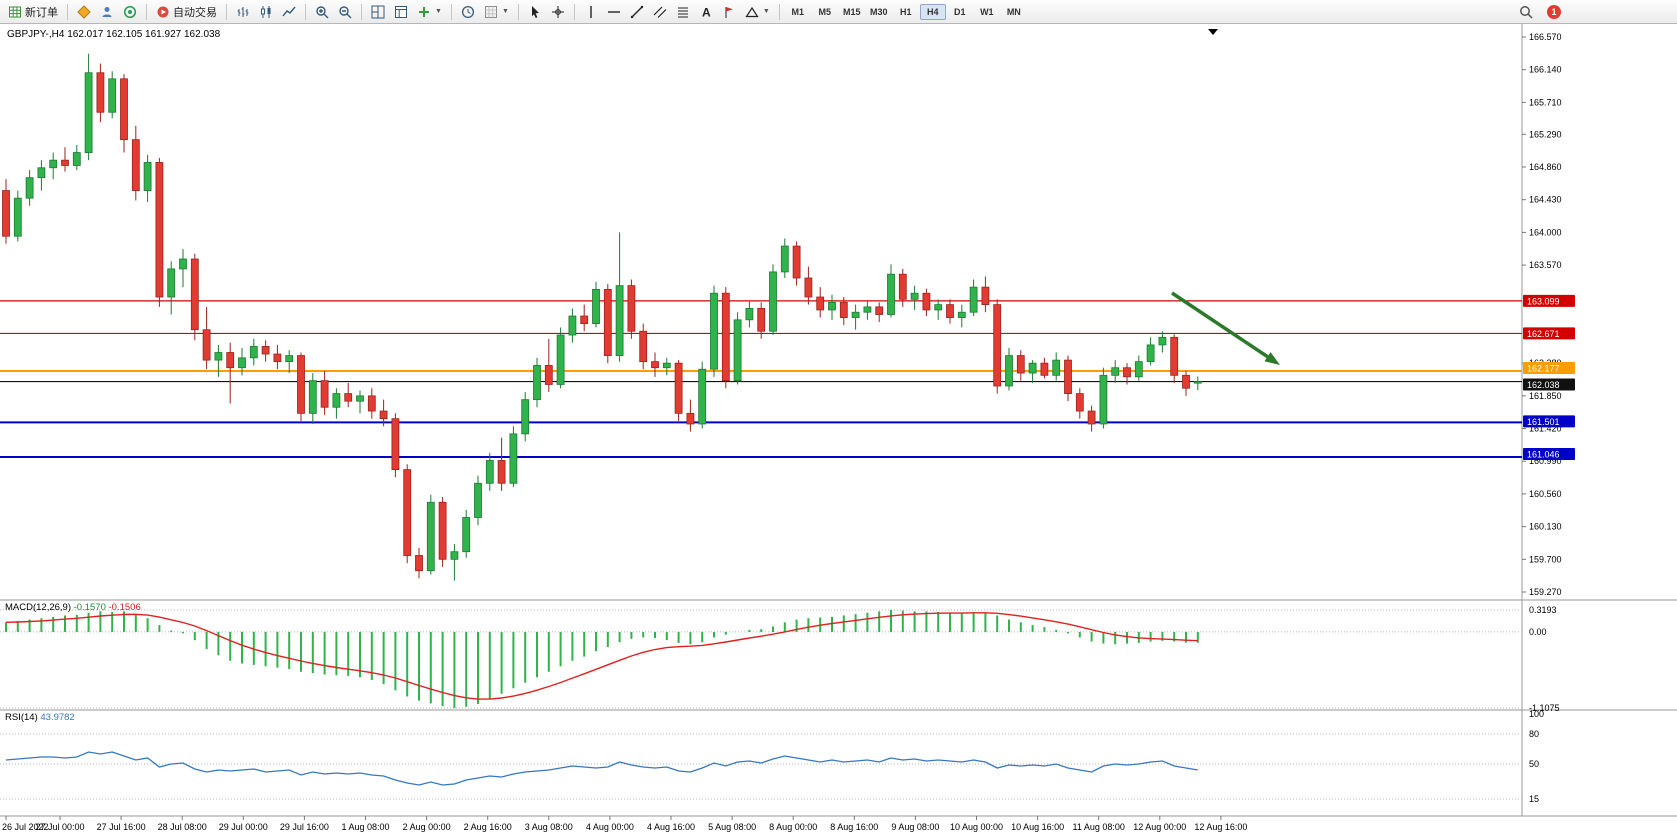  I want to click on new-order-button: 新订单, so click(33, 12).